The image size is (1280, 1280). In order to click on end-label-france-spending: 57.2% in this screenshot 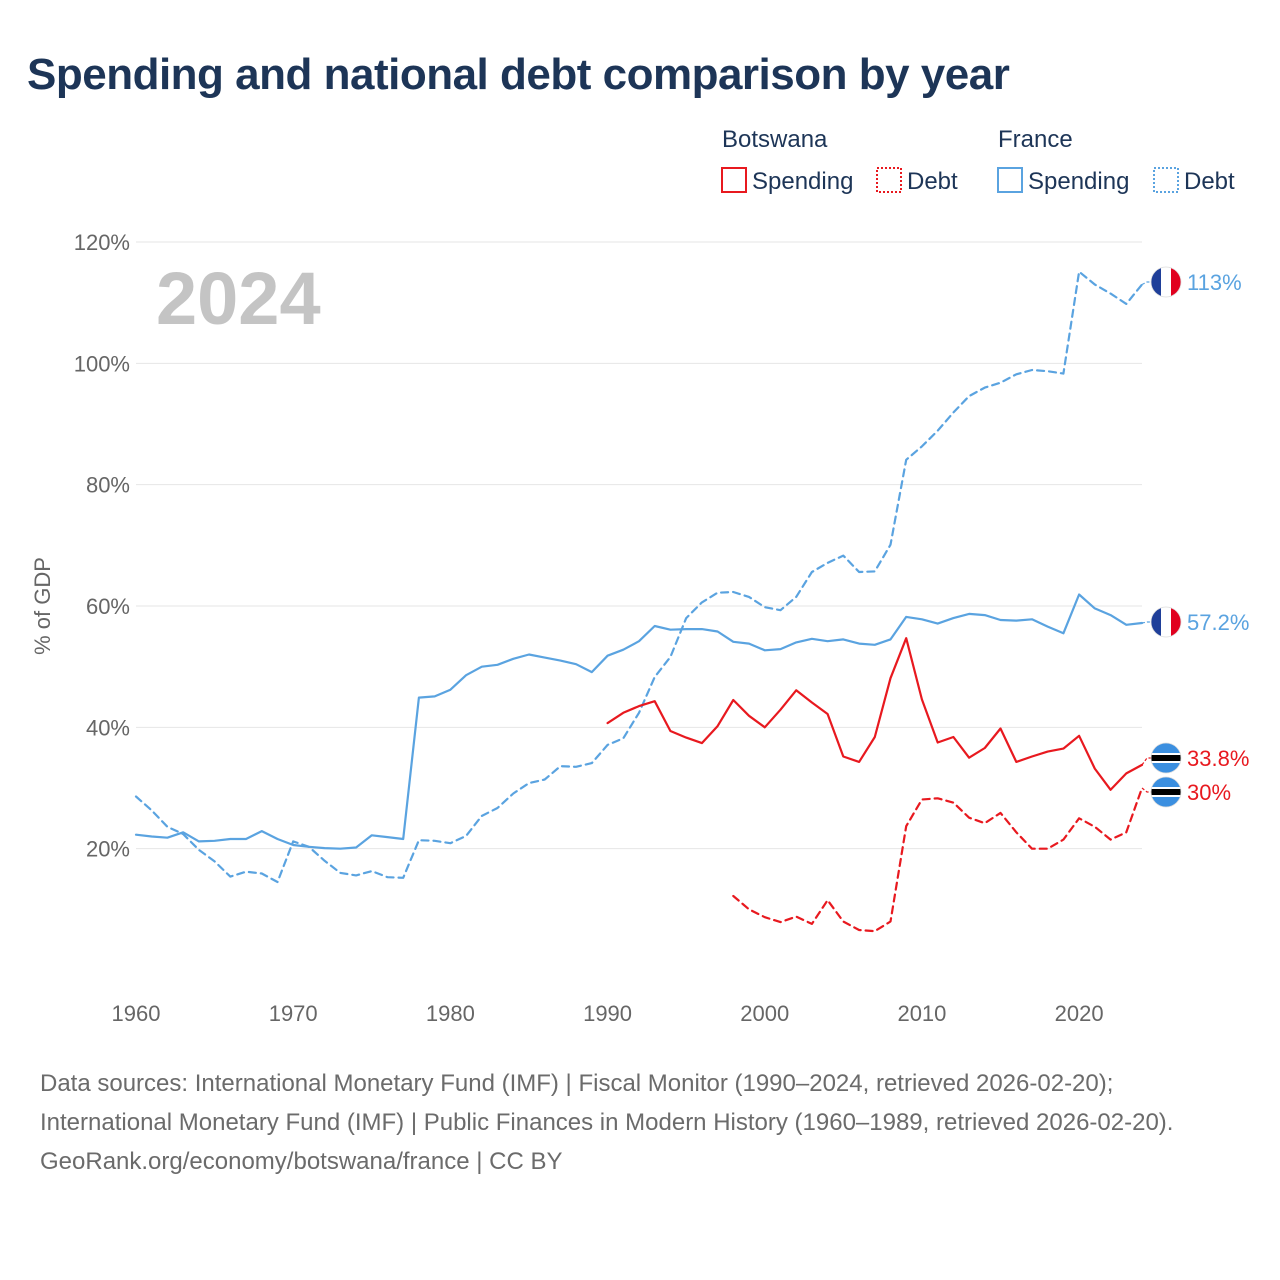, I will do `click(1218, 622)`.